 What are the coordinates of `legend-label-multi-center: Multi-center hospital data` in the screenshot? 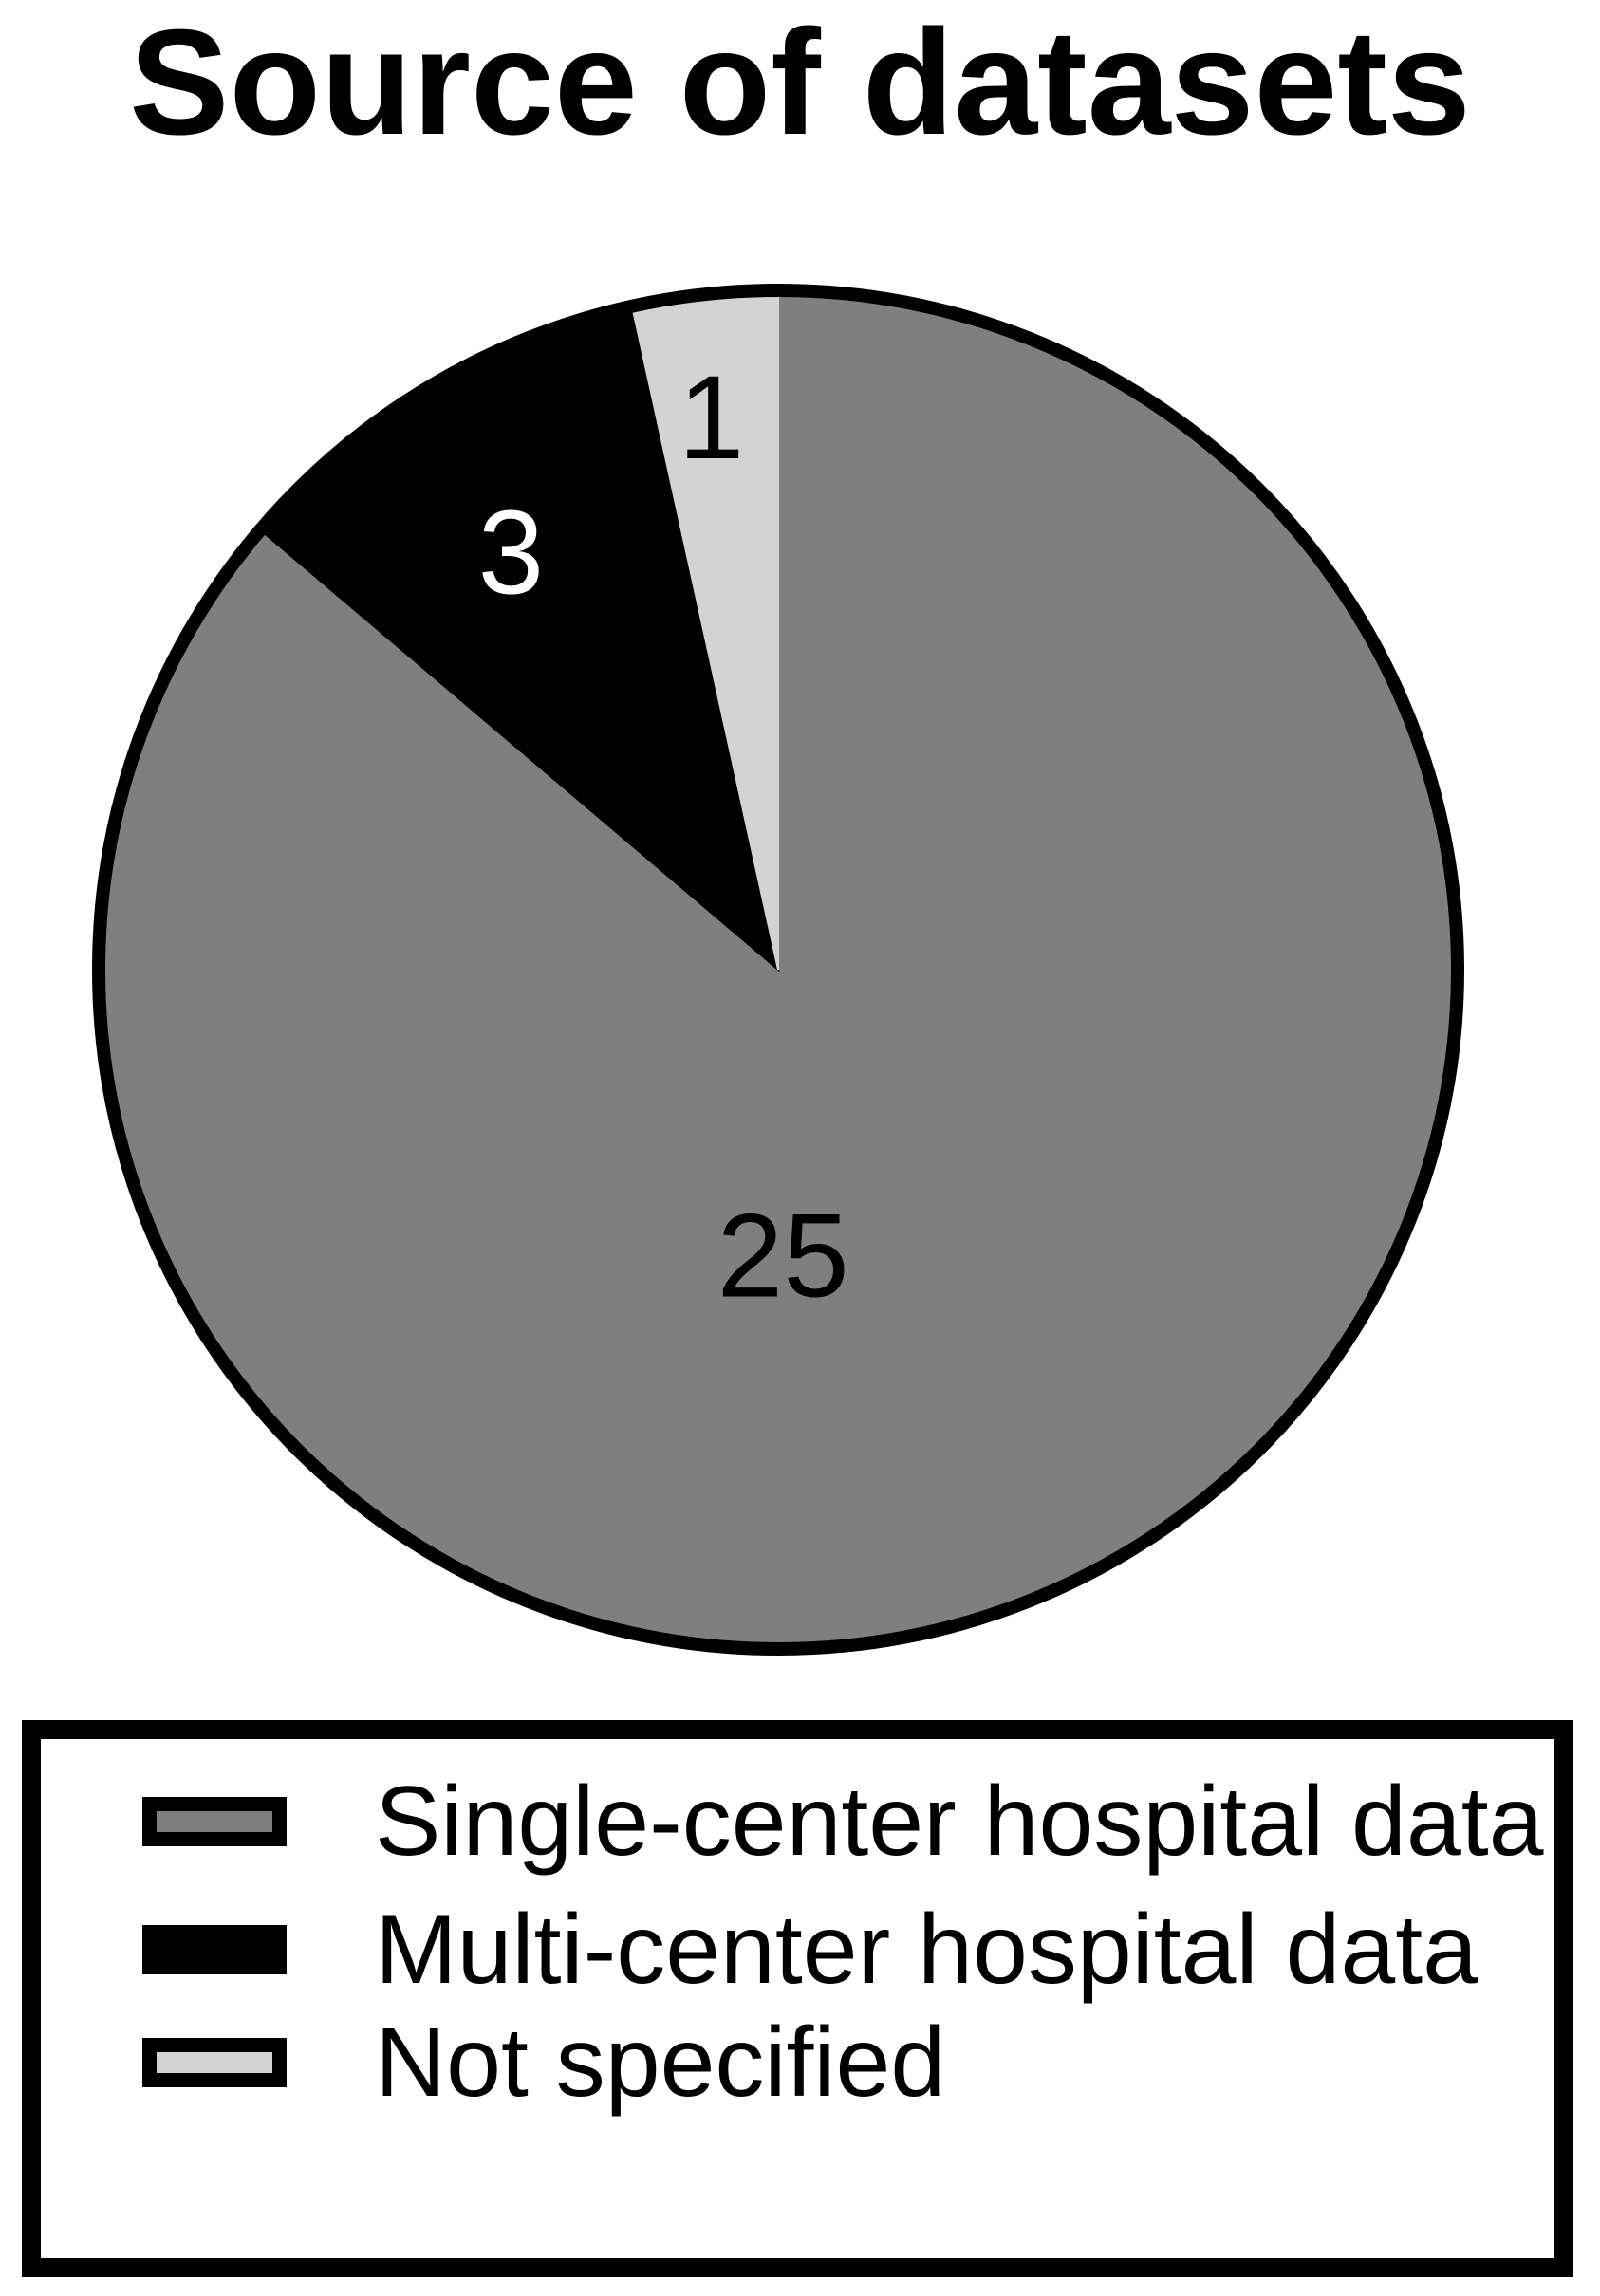 It's located at (926, 1950).